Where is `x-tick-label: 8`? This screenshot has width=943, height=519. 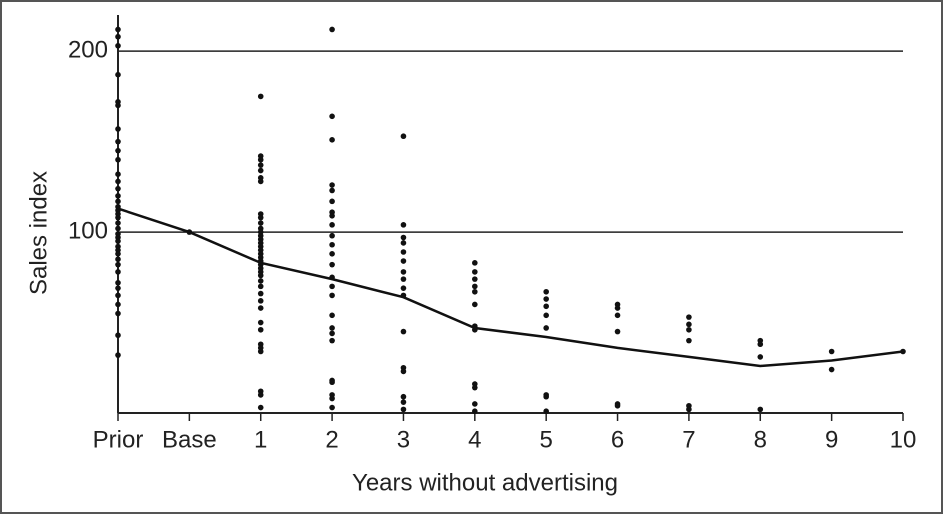
x-tick-label: 8 is located at coordinates (760, 439).